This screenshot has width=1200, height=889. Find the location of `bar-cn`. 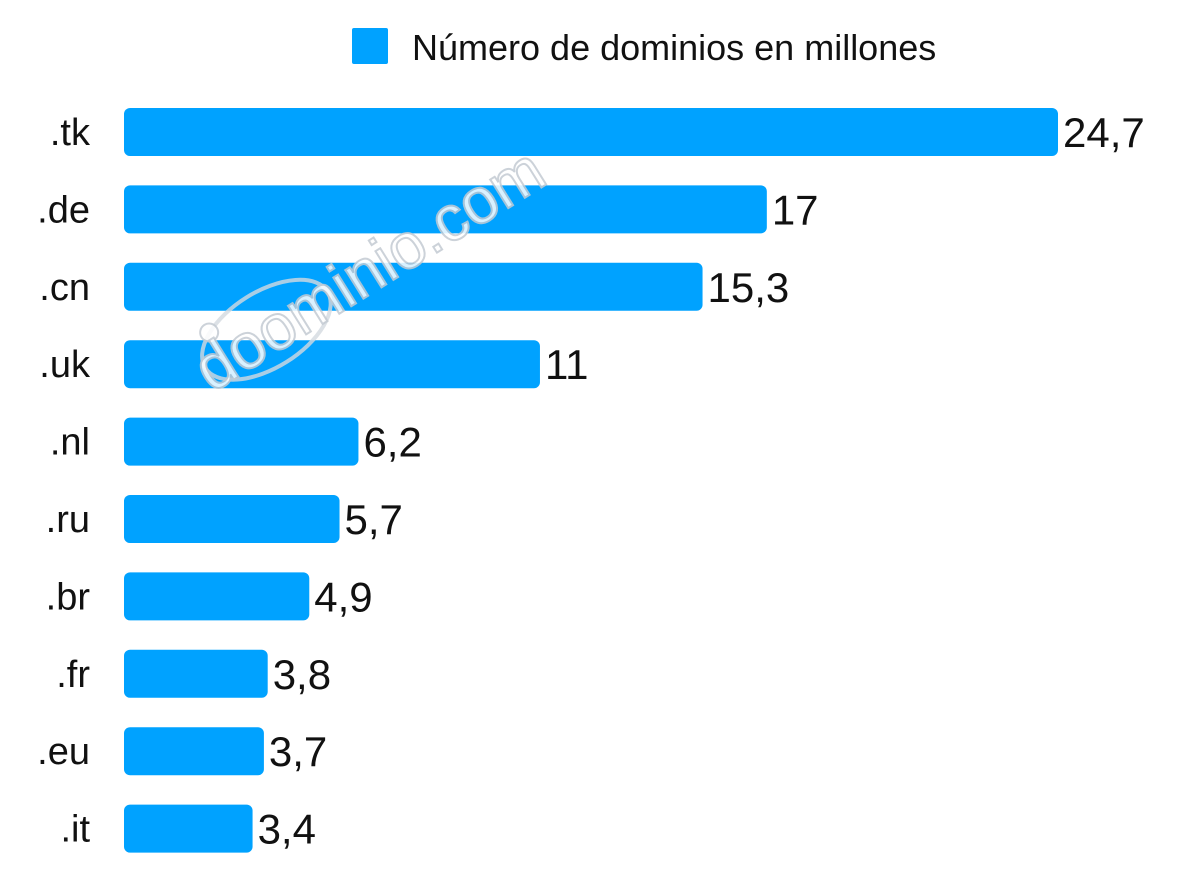

bar-cn is located at coordinates (413, 286).